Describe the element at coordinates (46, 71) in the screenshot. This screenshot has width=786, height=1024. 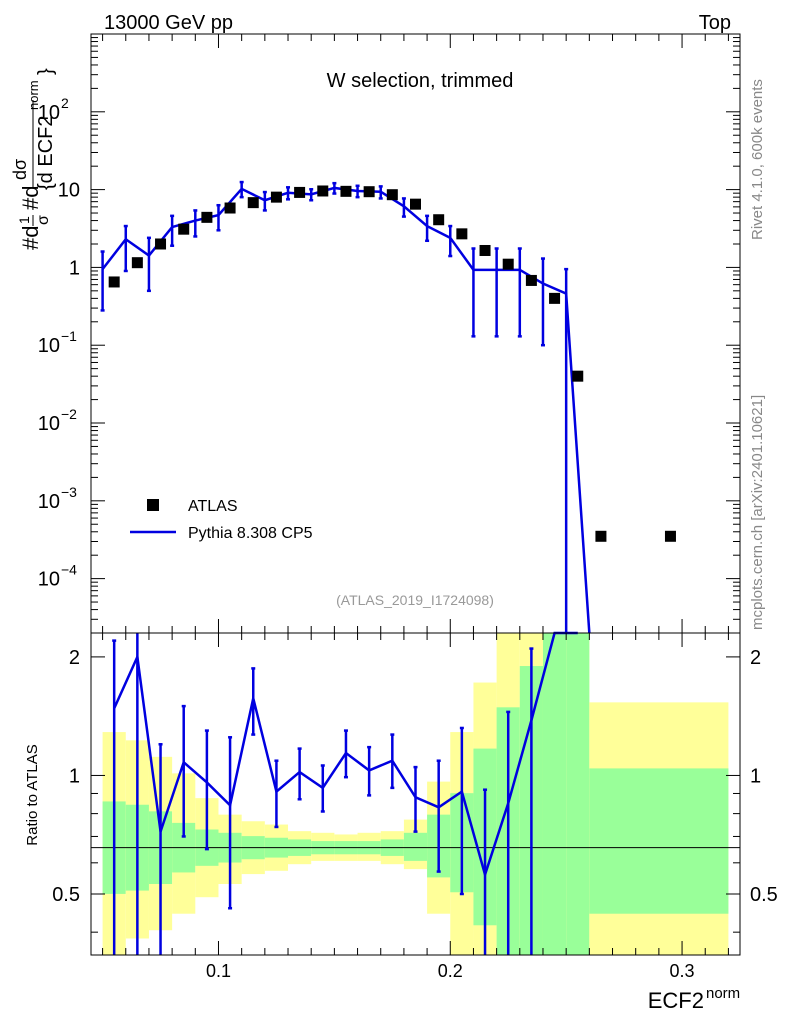
I see `y-label-brace: }` at that location.